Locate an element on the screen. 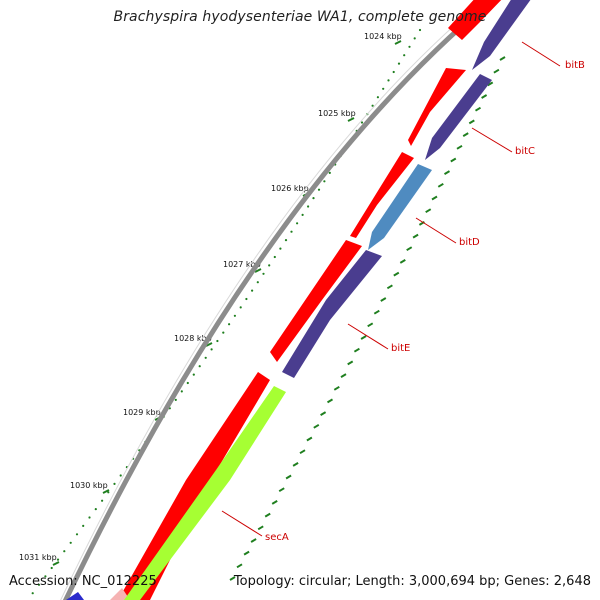  secA-other-segment is located at coordinates (205, 493).